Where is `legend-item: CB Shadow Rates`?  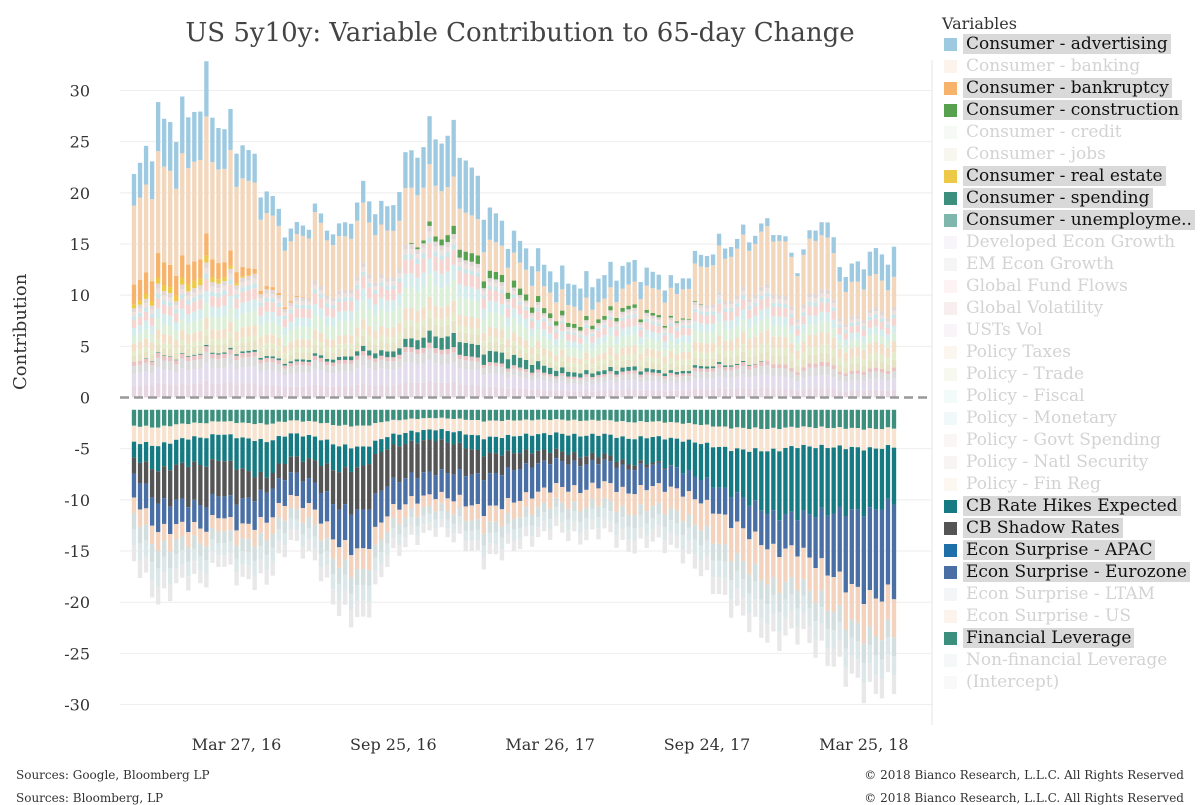 legend-item: CB Shadow Rates is located at coordinates (1068, 528).